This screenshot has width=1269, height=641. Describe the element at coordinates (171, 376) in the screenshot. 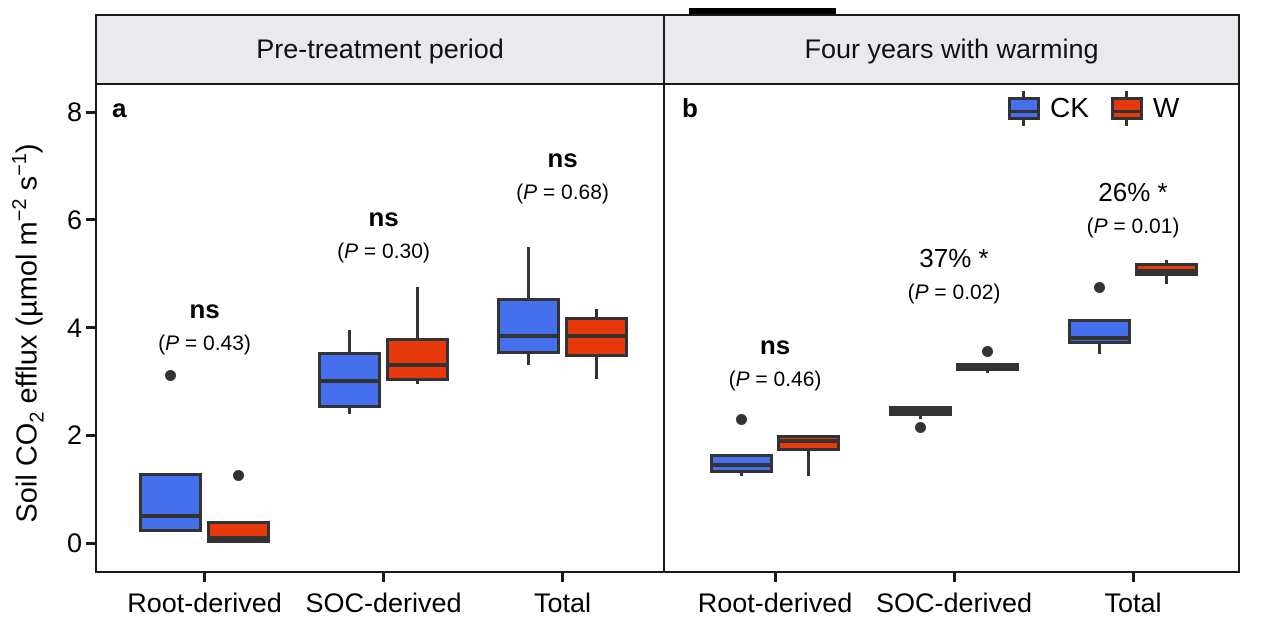

I see `boxplot-a-root-derived-ck-outlier` at that location.